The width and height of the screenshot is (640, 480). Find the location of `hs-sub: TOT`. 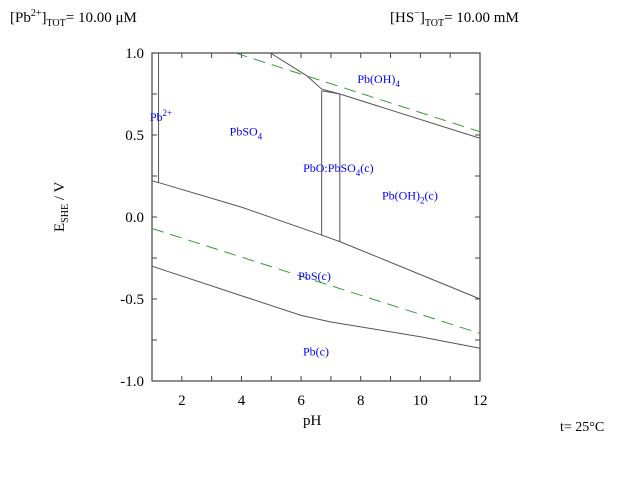

hs-sub: TOT is located at coordinates (434, 23).